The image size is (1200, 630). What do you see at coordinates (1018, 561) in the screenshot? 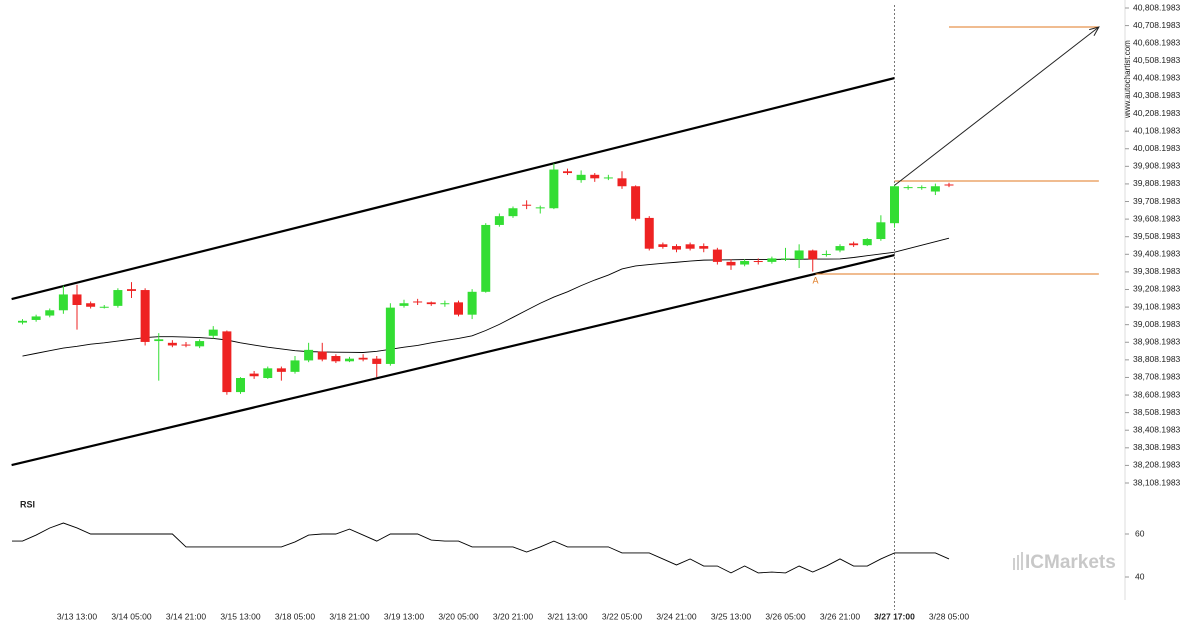
I see `logo-bars` at bounding box center [1018, 561].